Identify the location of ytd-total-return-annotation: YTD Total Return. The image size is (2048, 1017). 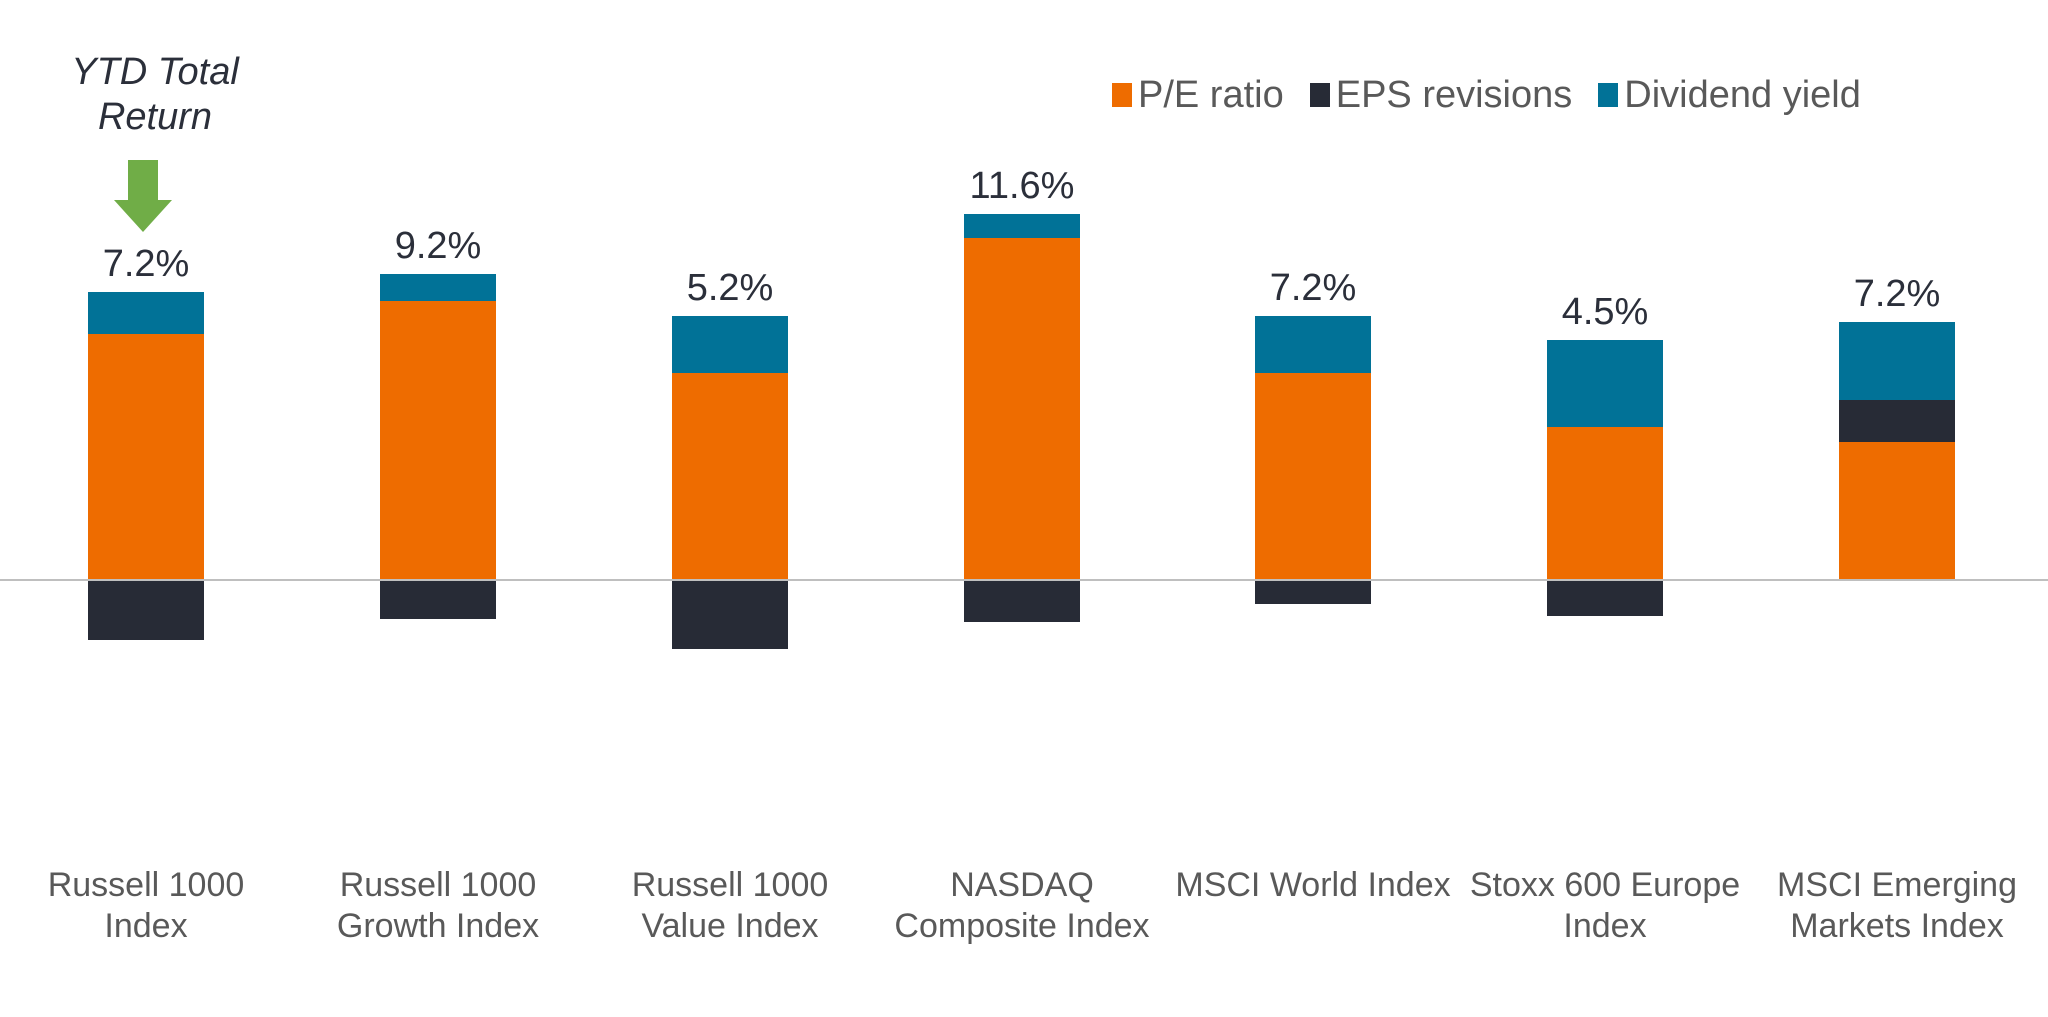
(155, 95).